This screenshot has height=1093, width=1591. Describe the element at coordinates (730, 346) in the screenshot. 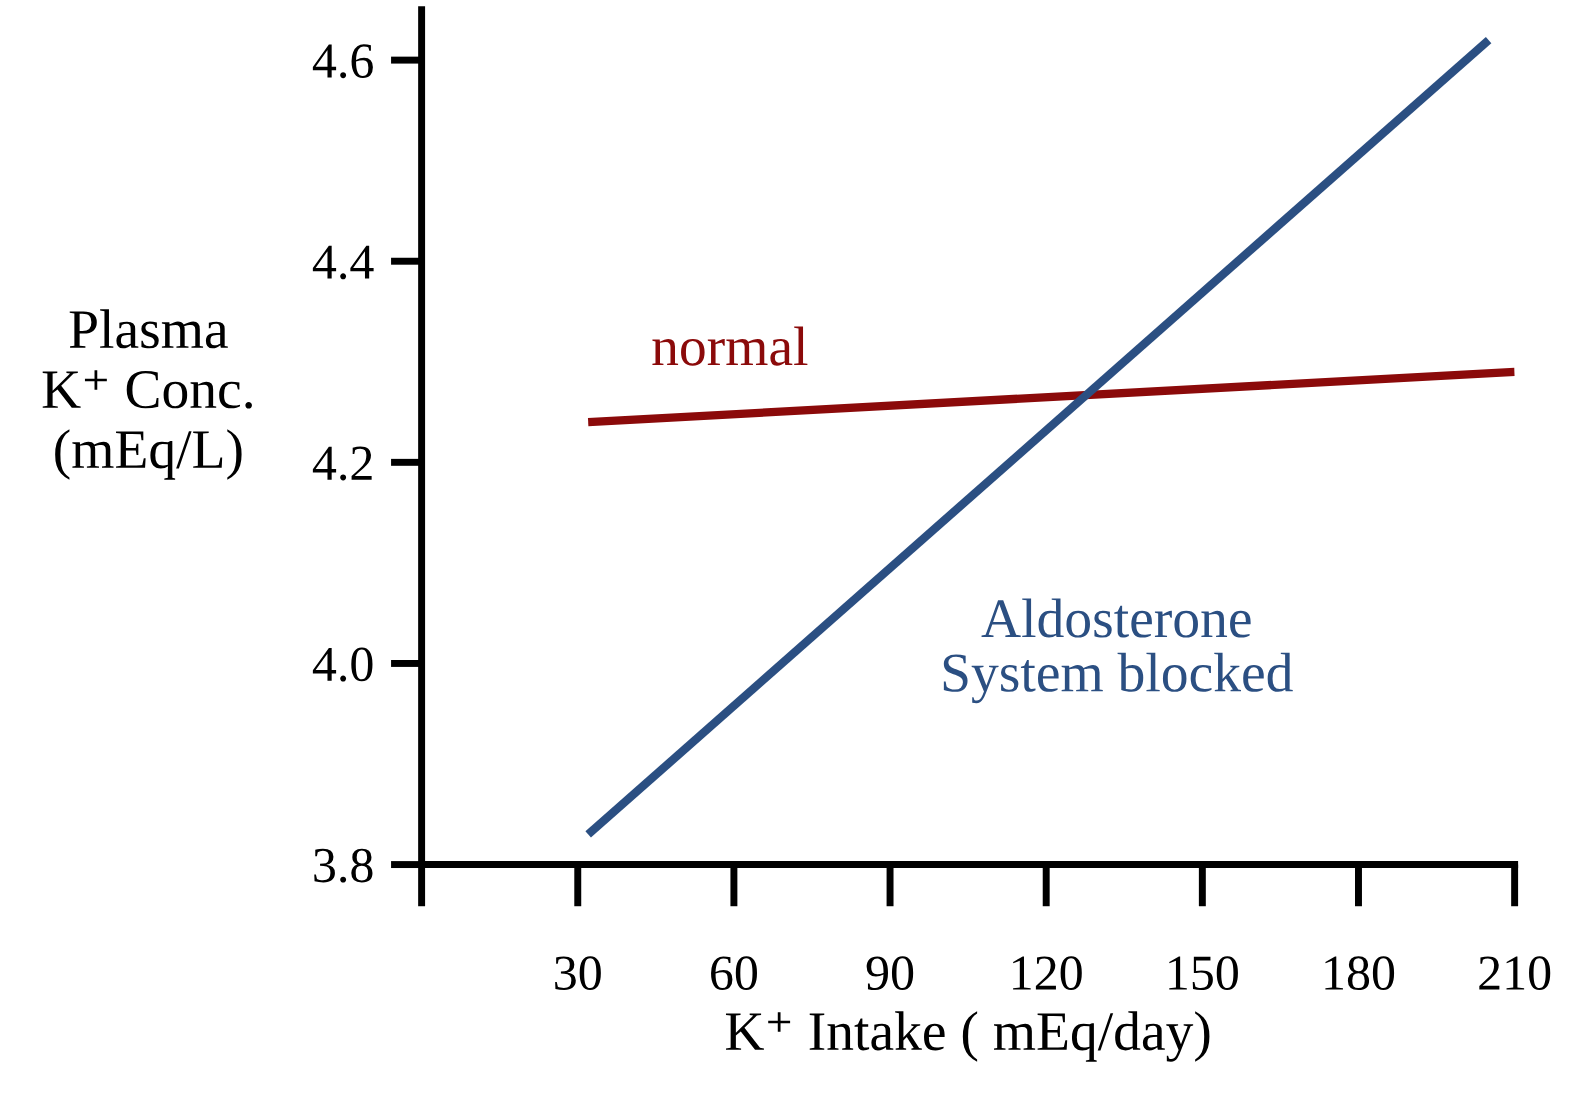

I see `series-label: normal` at that location.